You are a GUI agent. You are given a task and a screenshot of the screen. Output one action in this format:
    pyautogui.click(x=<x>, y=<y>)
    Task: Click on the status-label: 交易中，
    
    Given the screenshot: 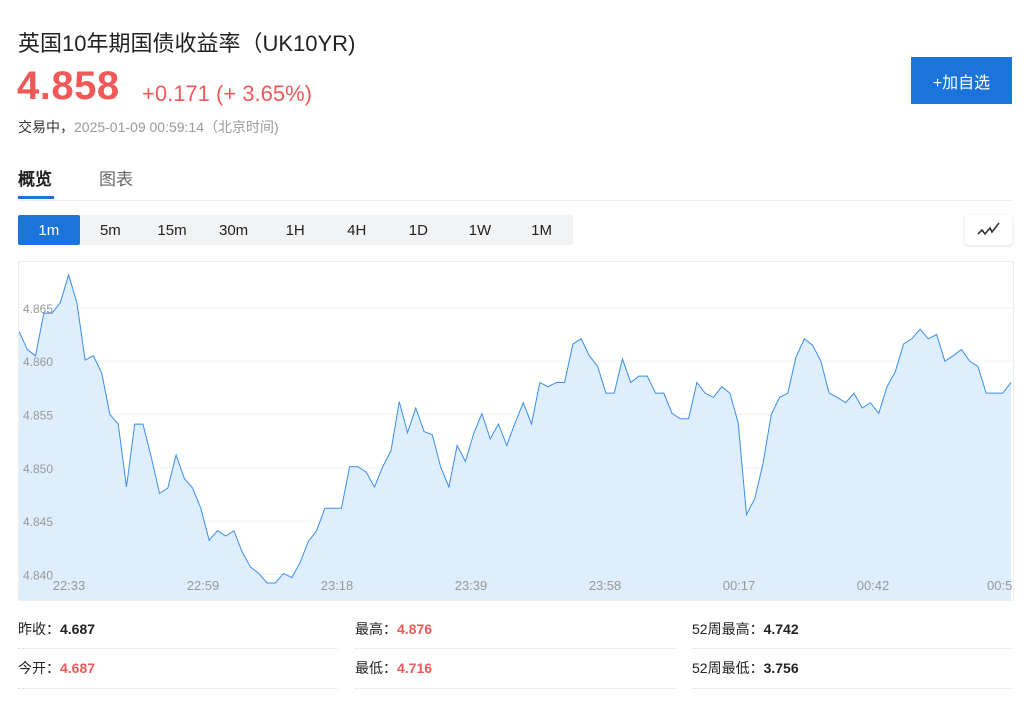 What is the action you would take?
    pyautogui.click(x=46, y=127)
    